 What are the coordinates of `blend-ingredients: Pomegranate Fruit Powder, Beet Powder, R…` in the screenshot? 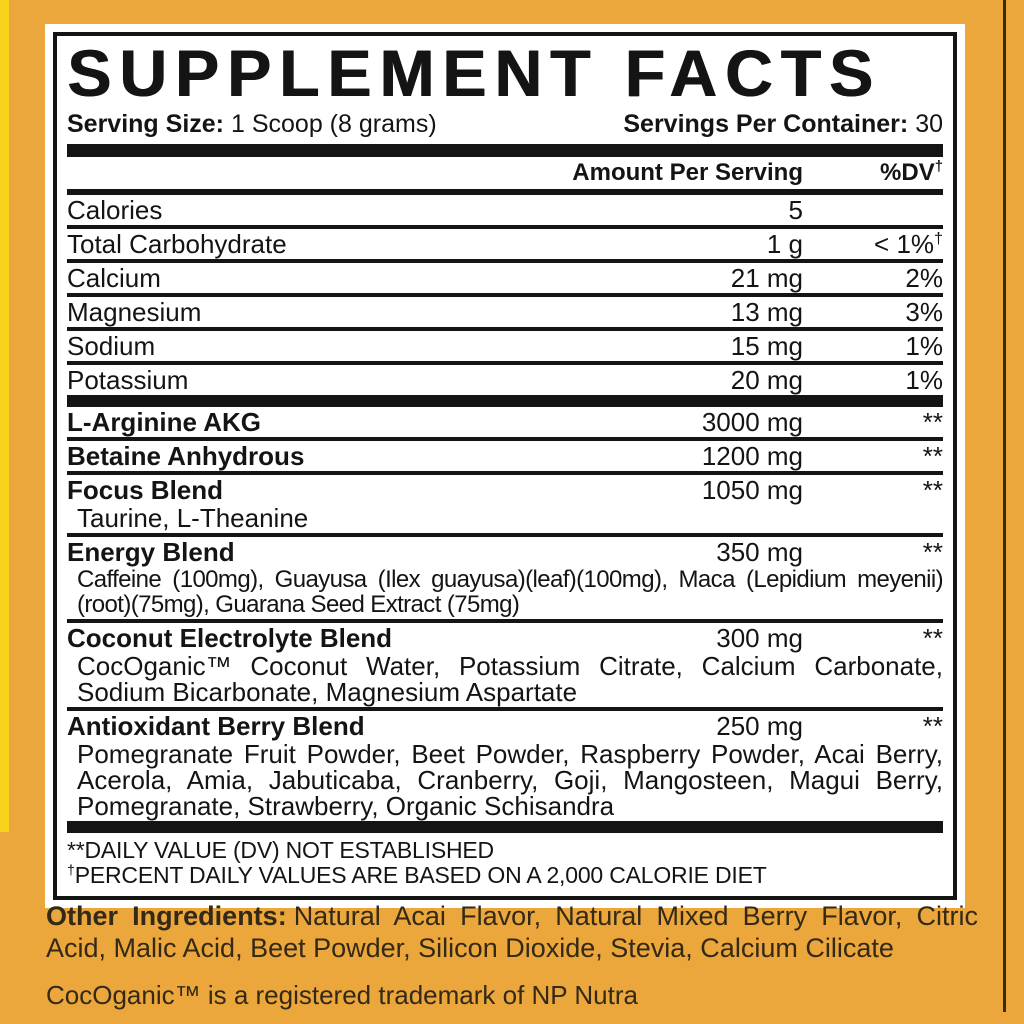 It's located at (510, 780).